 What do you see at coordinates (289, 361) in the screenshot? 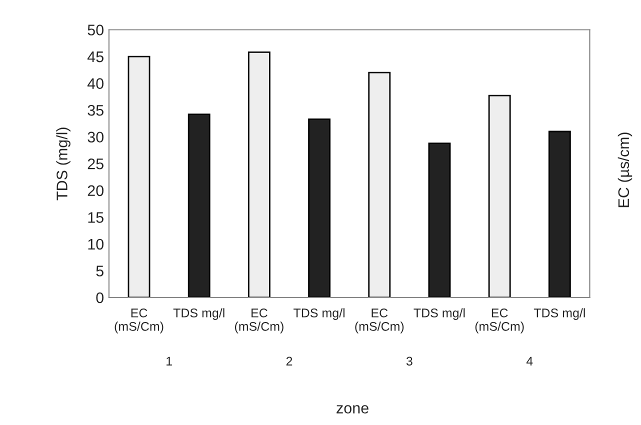
I see `x-tick-label: 2` at bounding box center [289, 361].